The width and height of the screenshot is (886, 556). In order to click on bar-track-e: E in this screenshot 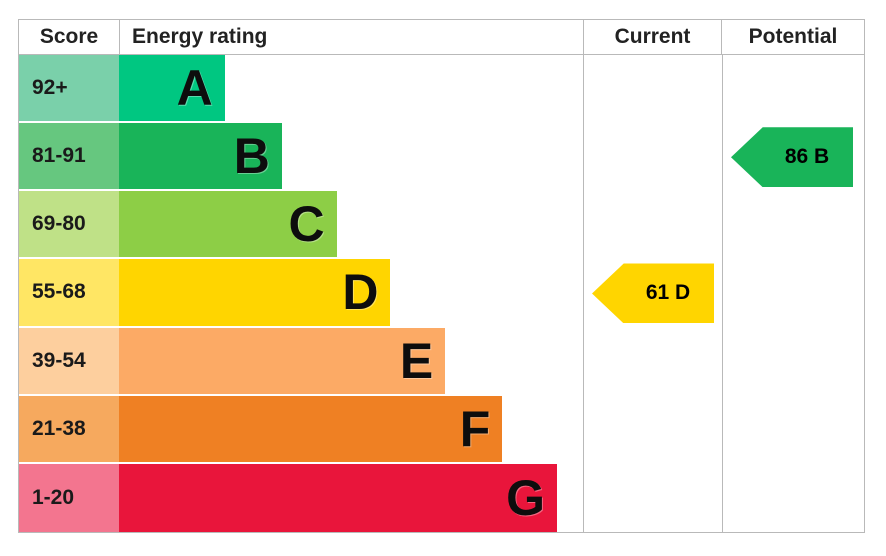, I will do `click(351, 361)`.